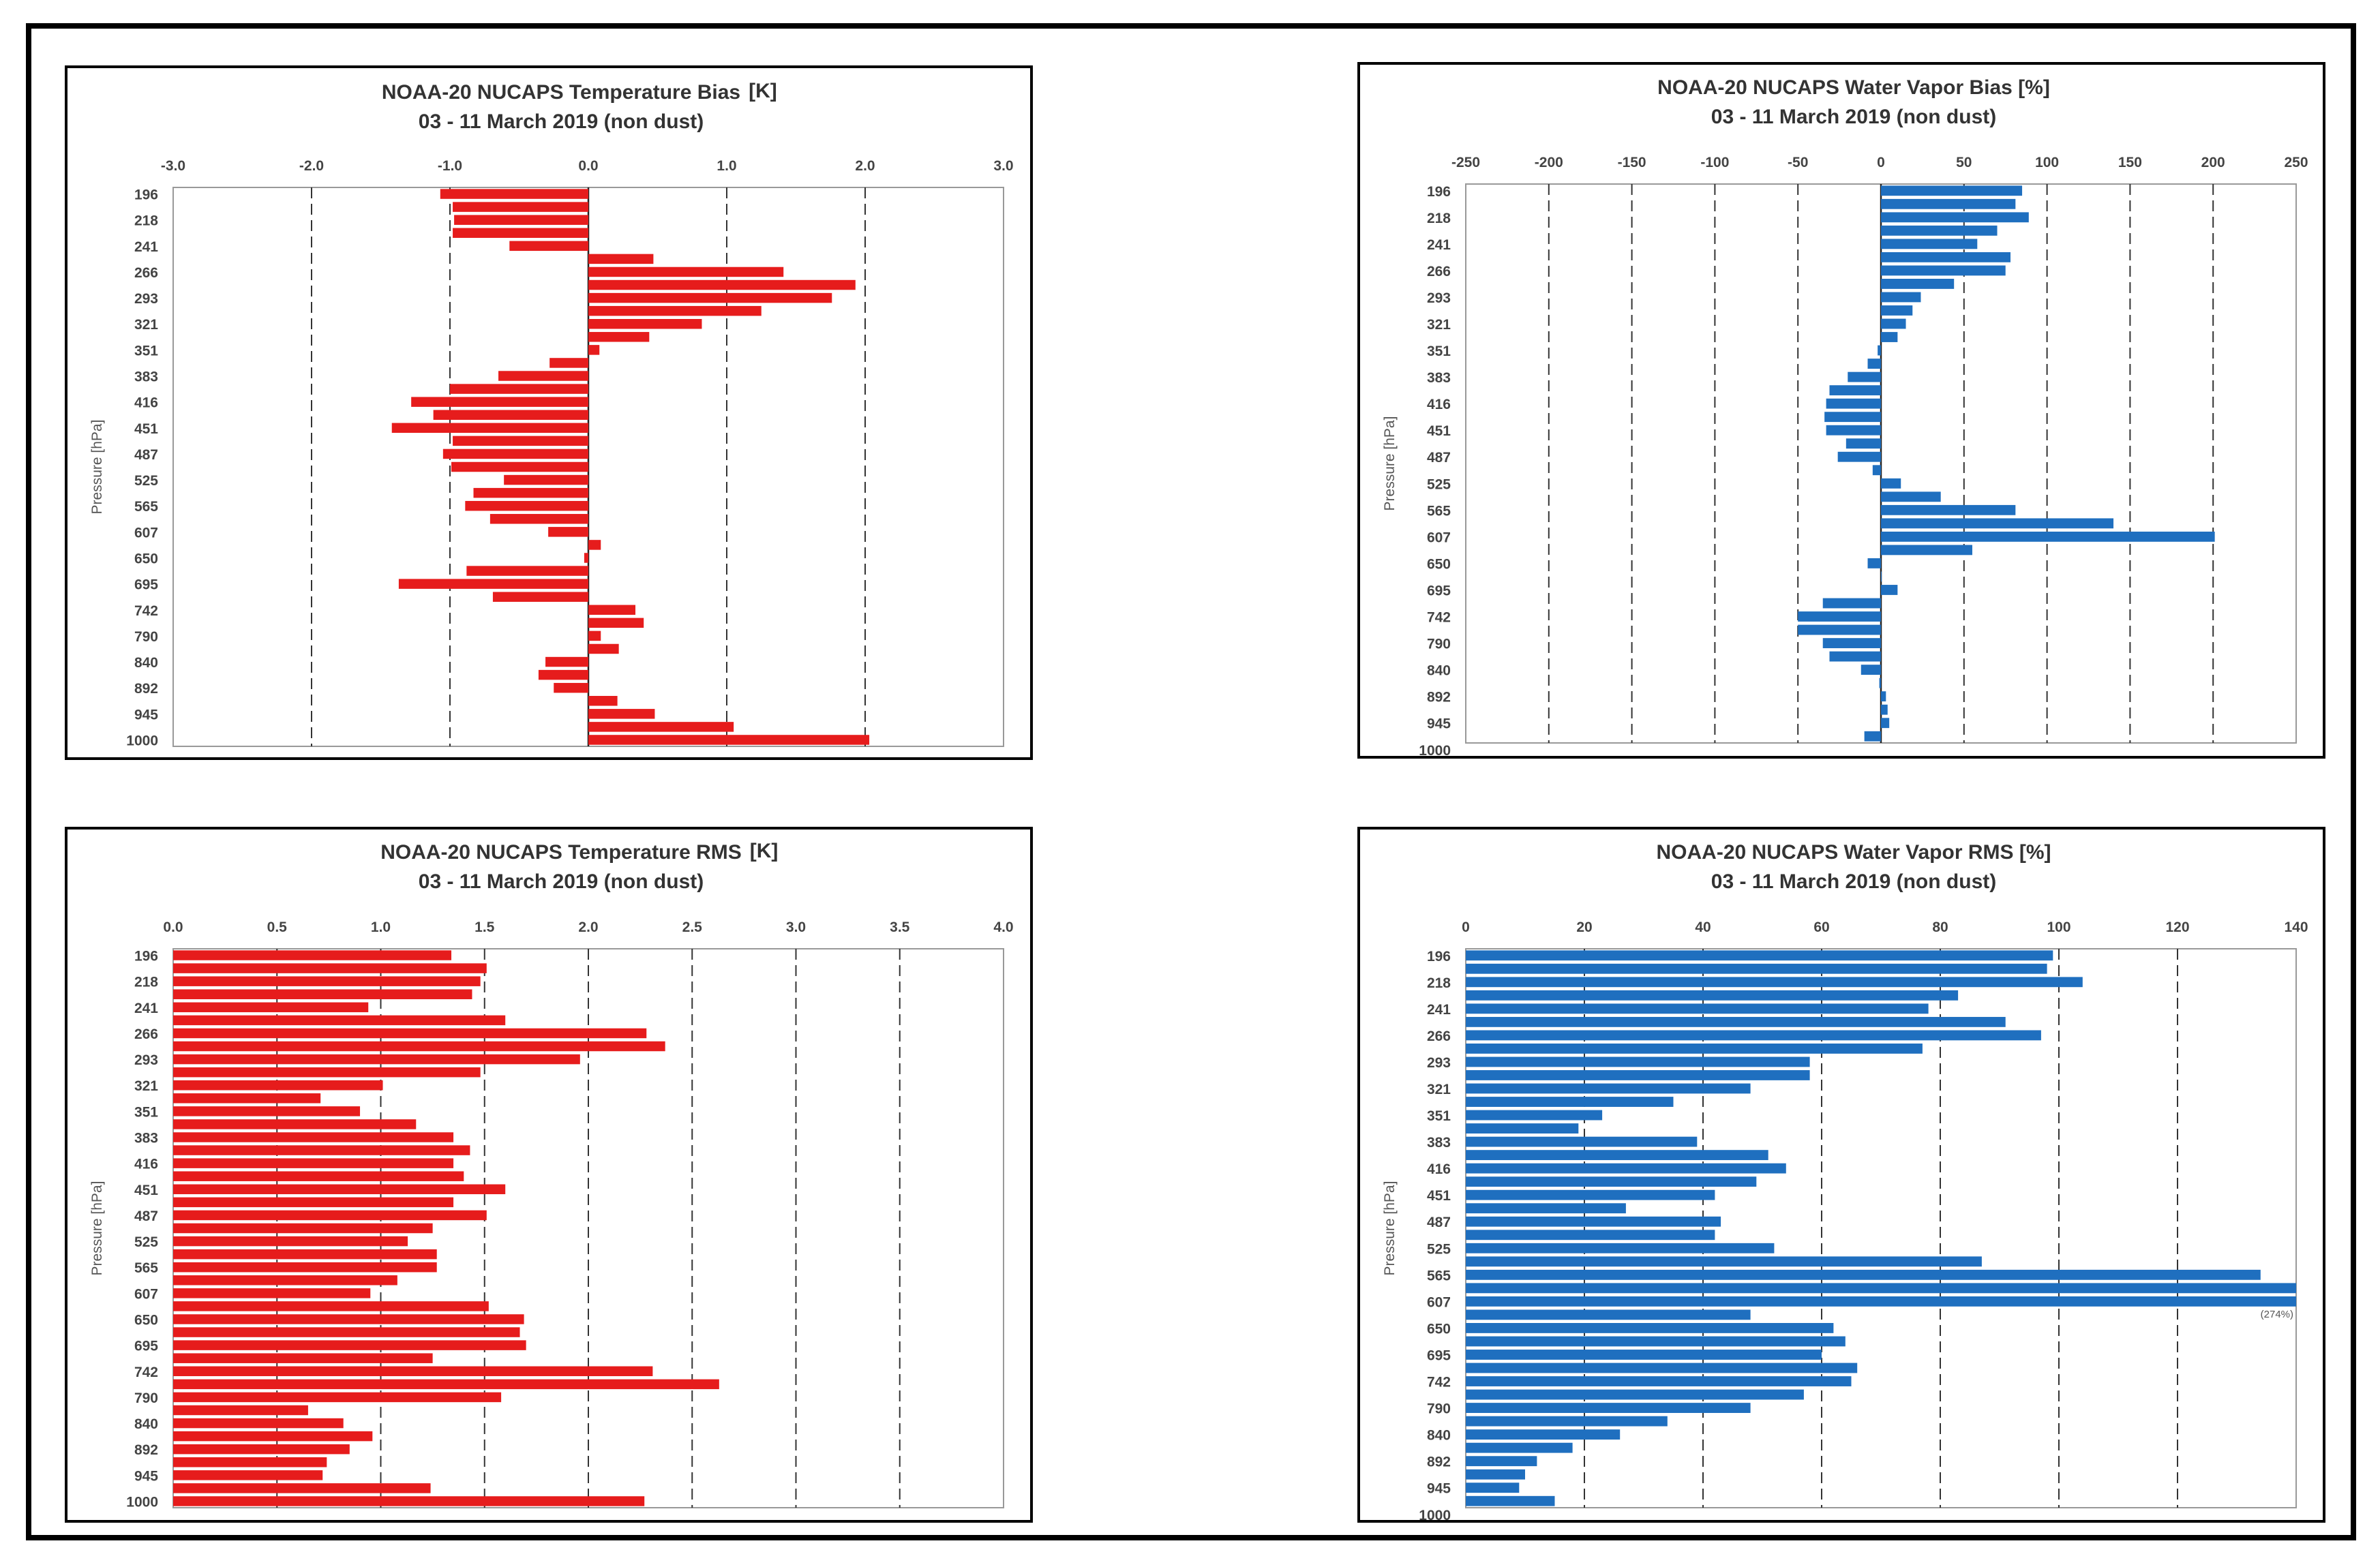  I want to click on y-tick-label: 945, so click(146, 1476).